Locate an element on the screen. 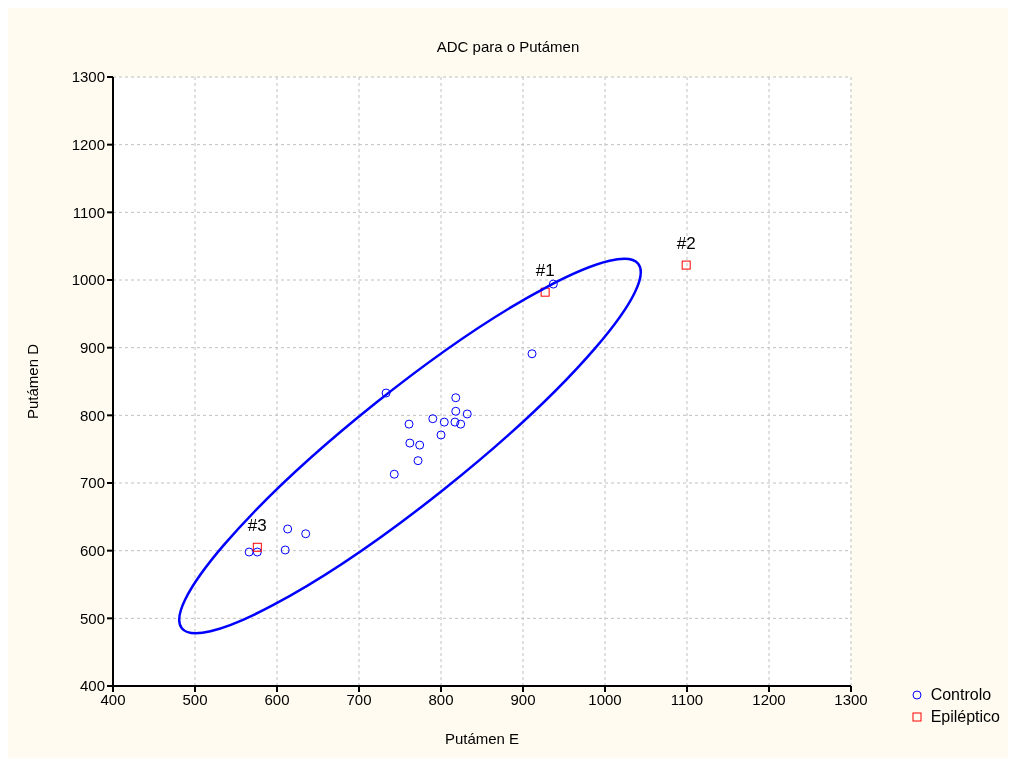  x-tick-label: 800 is located at coordinates (441, 699).